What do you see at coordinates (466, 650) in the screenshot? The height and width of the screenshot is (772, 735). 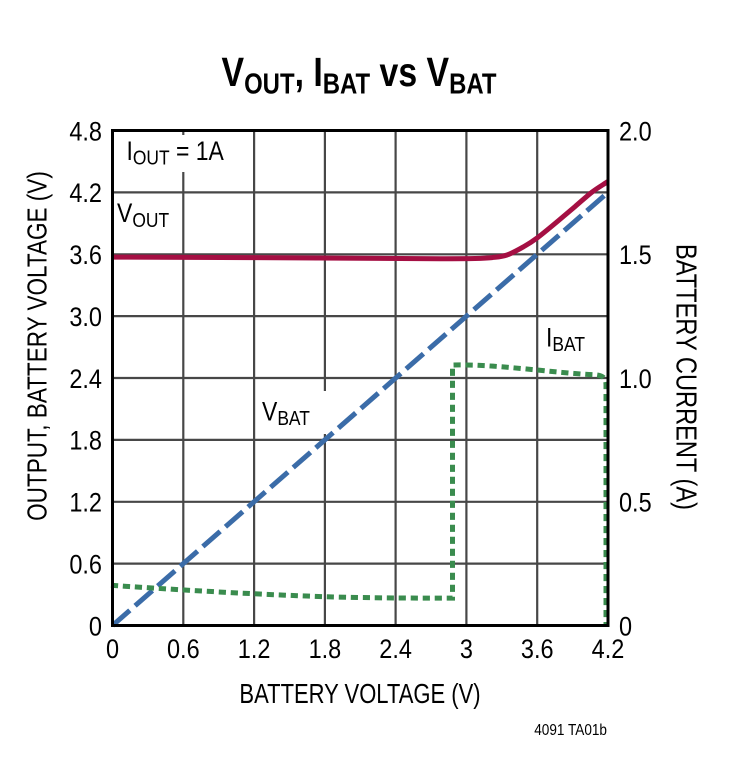 I see `svg-text: 3` at bounding box center [466, 650].